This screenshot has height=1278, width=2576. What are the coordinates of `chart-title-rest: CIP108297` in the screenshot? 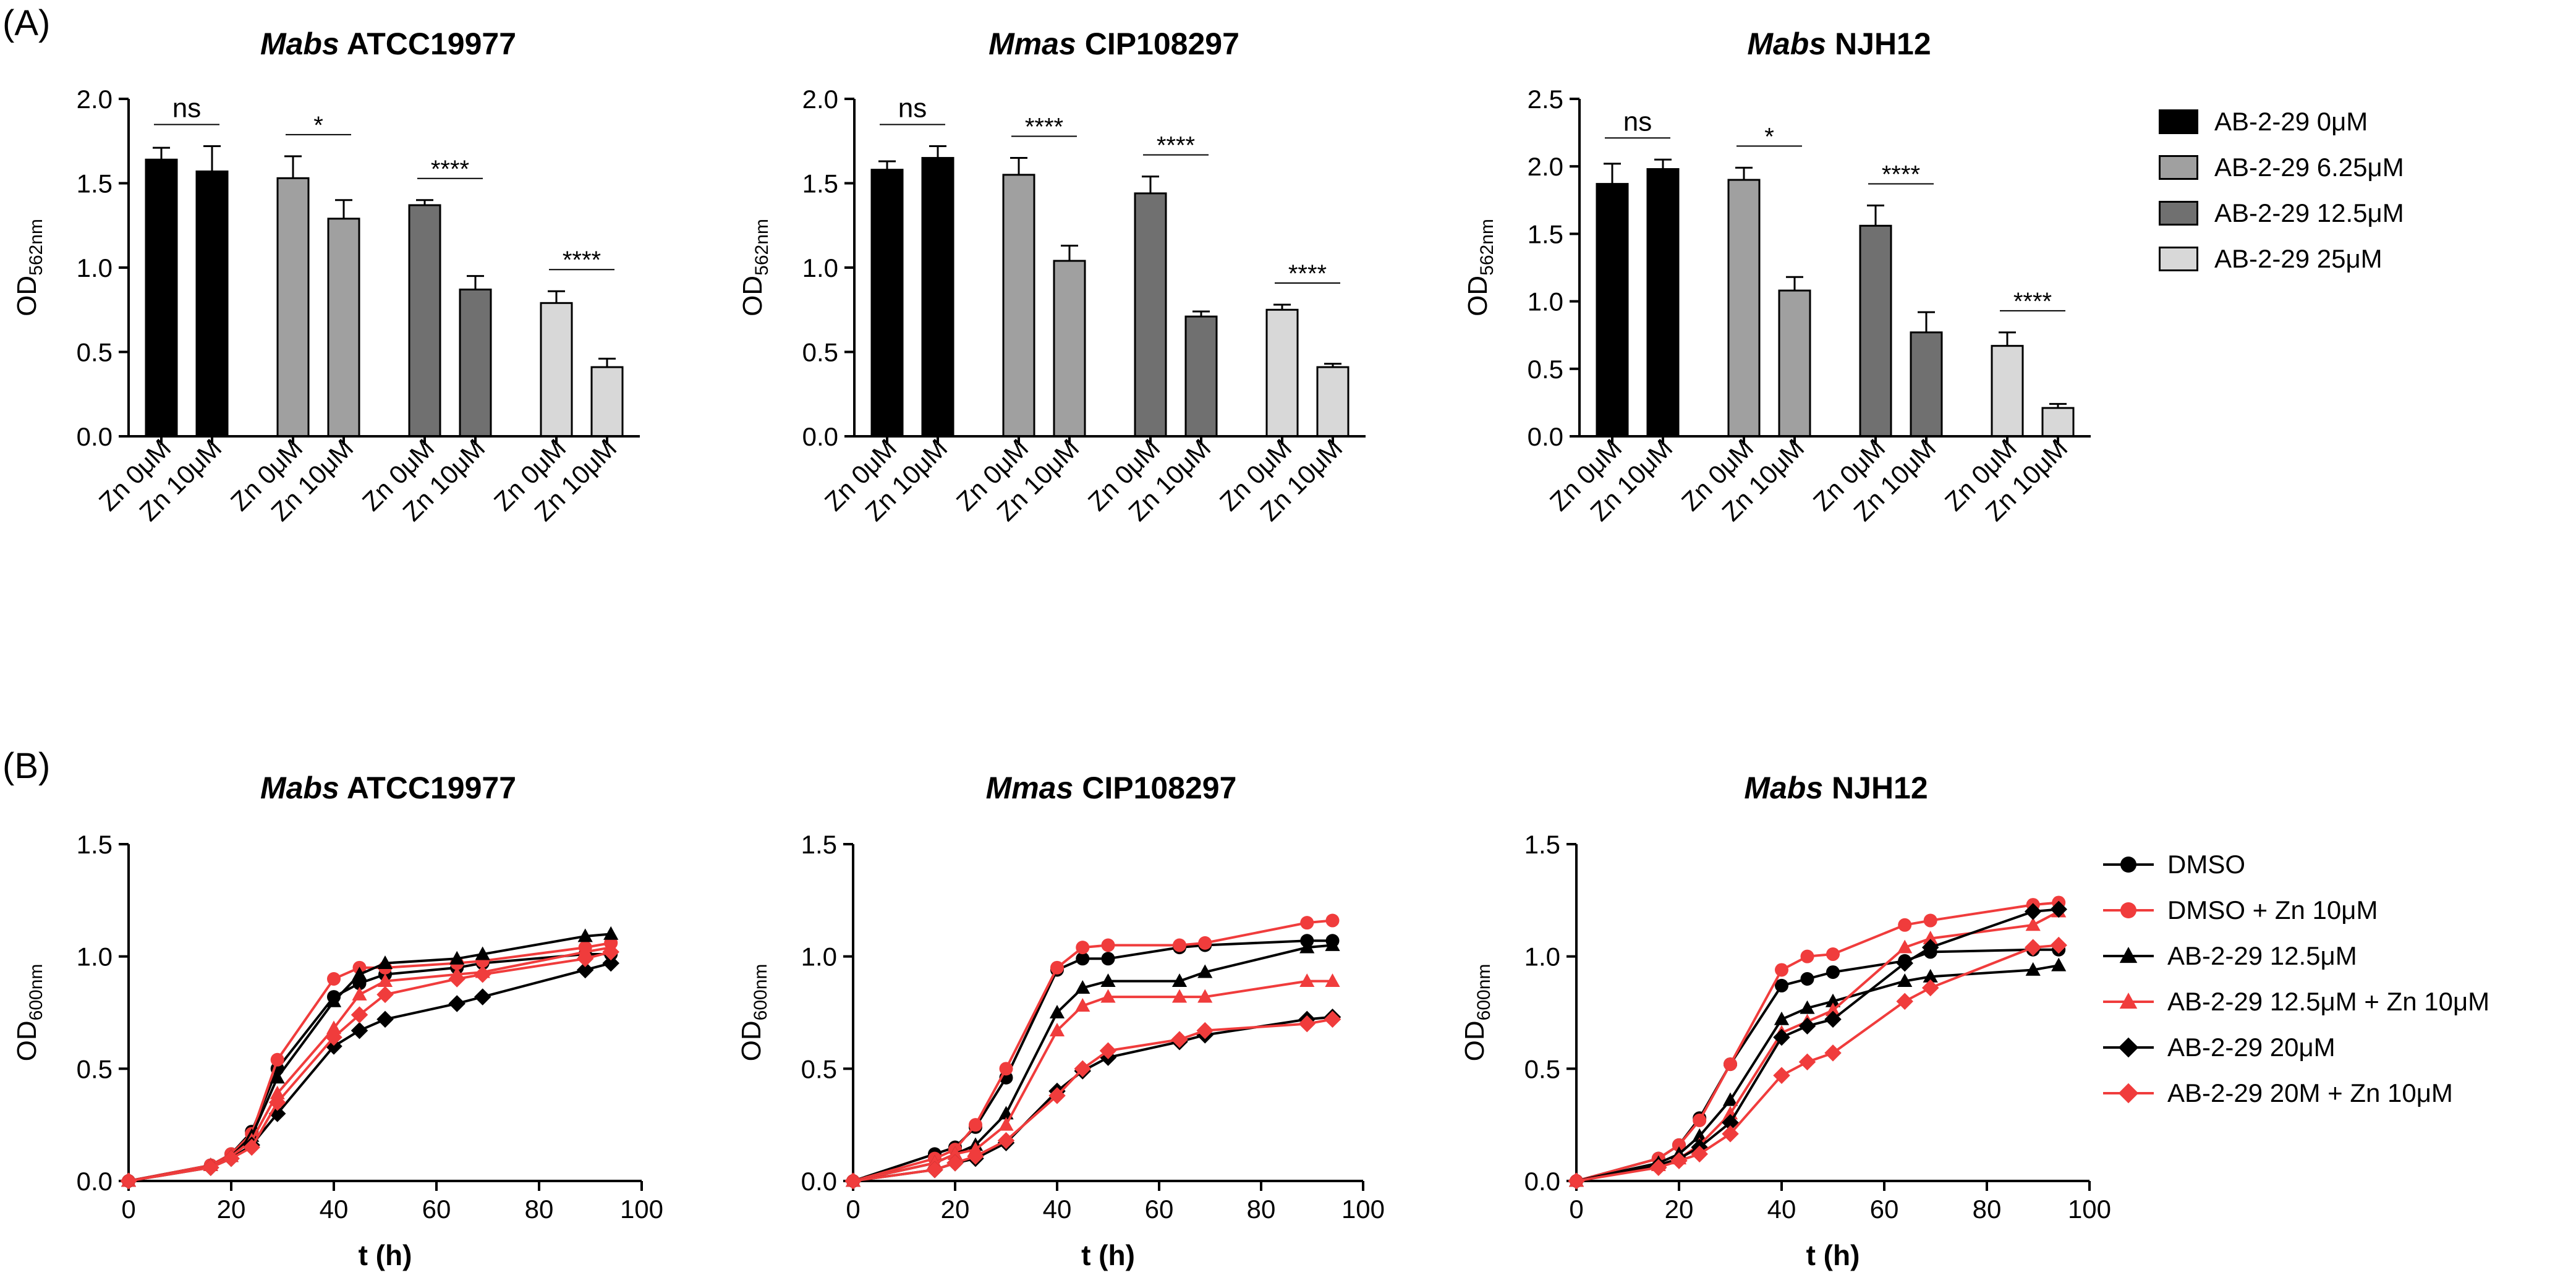 It's located at (1154, 788).